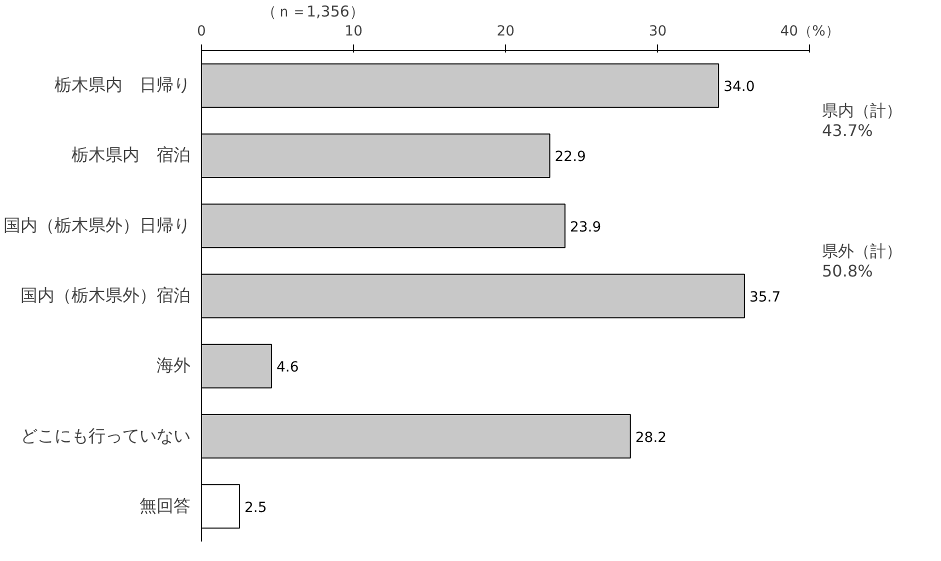 This screenshot has width=941, height=561. What do you see at coordinates (651, 438) in the screenshot?
I see `data-label: 28.2` at bounding box center [651, 438].